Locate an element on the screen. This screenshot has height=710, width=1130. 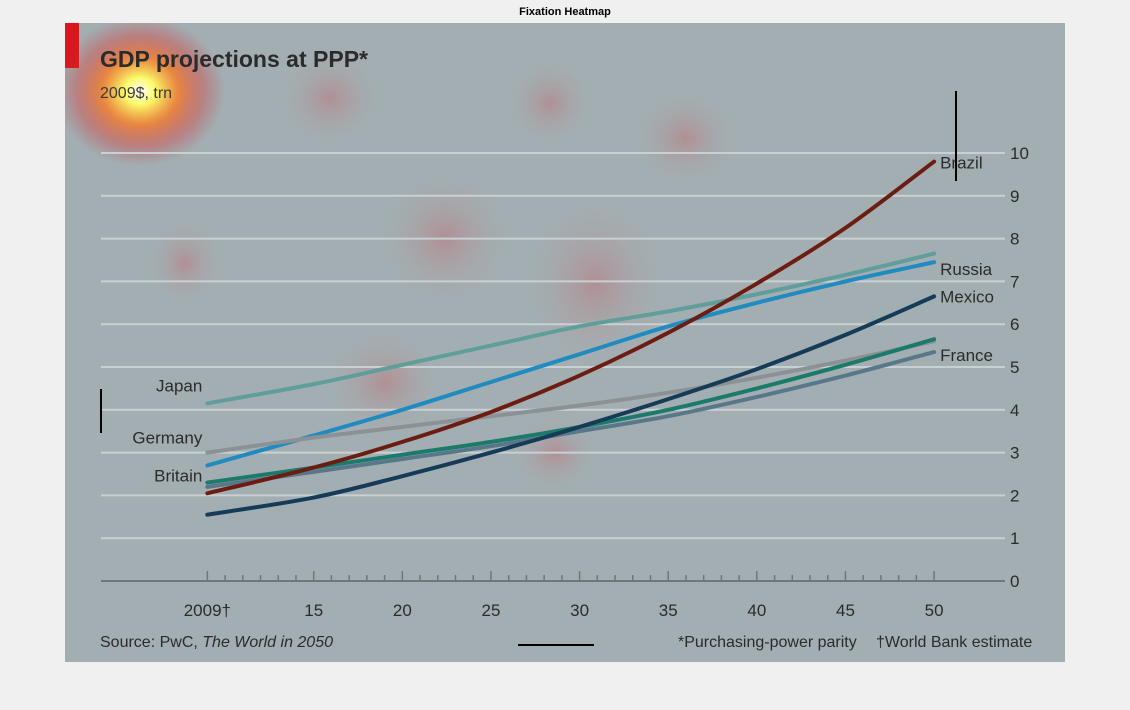
source-note: Source: PwC, The World in 2050 is located at coordinates (216, 642).